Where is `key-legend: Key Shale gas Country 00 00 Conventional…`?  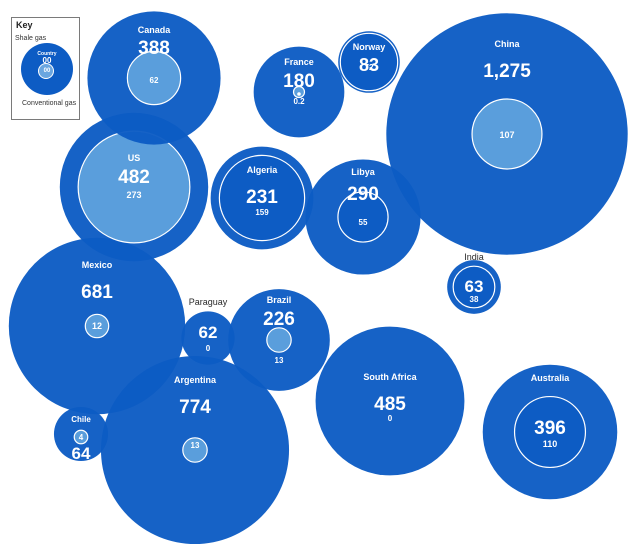 key-legend: Key Shale gas Country 00 00 Conventional… is located at coordinates (45, 68).